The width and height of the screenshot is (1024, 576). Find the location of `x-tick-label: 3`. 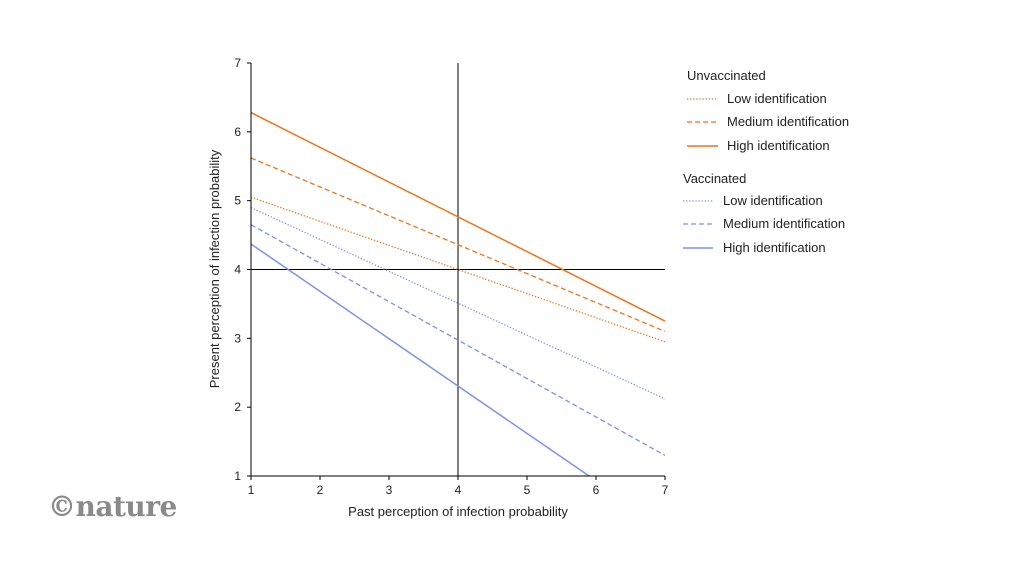

x-tick-label: 3 is located at coordinates (389, 490).